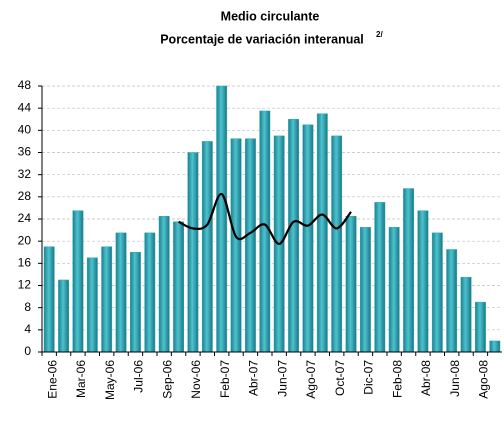  I want to click on y-tick-label: 4, so click(27, 329).